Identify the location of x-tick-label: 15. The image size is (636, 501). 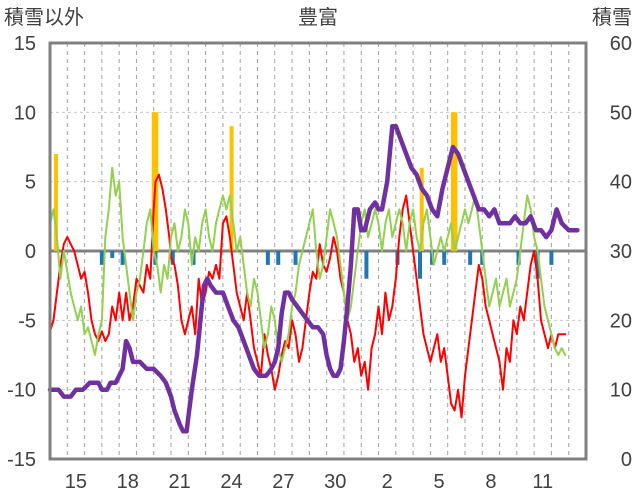
(76, 482).